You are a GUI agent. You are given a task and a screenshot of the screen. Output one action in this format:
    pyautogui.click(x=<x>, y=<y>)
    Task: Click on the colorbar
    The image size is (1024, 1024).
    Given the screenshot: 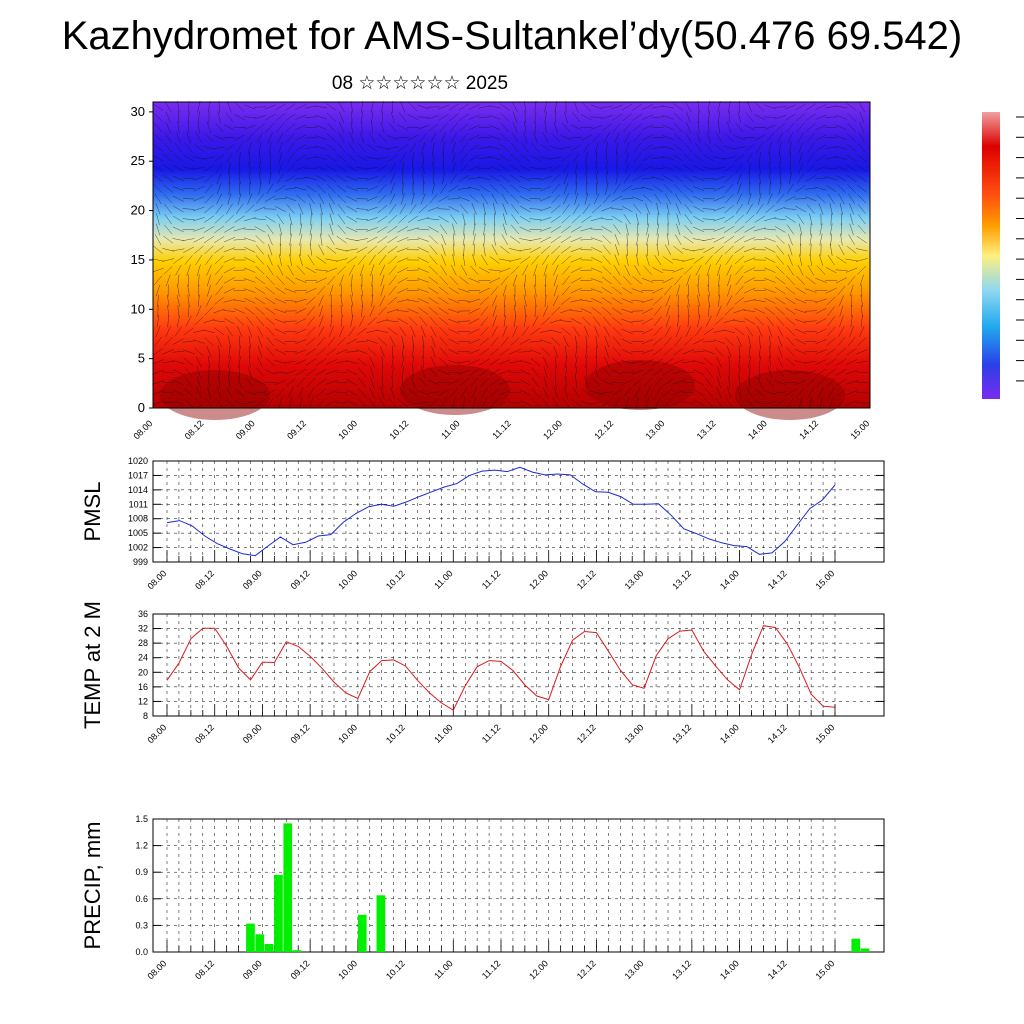 What is the action you would take?
    pyautogui.click(x=991, y=255)
    